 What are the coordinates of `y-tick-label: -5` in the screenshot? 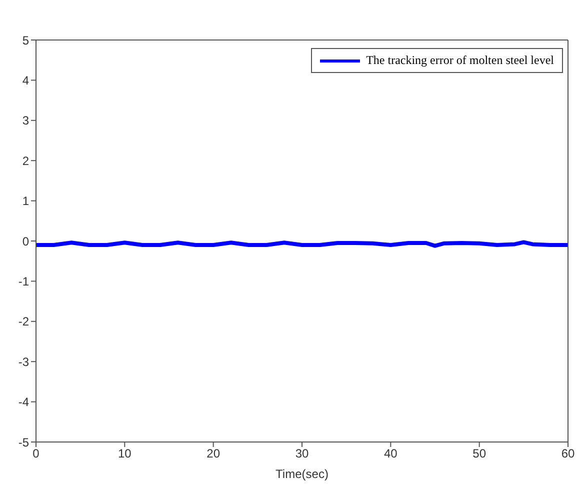 It's located at (24, 442).